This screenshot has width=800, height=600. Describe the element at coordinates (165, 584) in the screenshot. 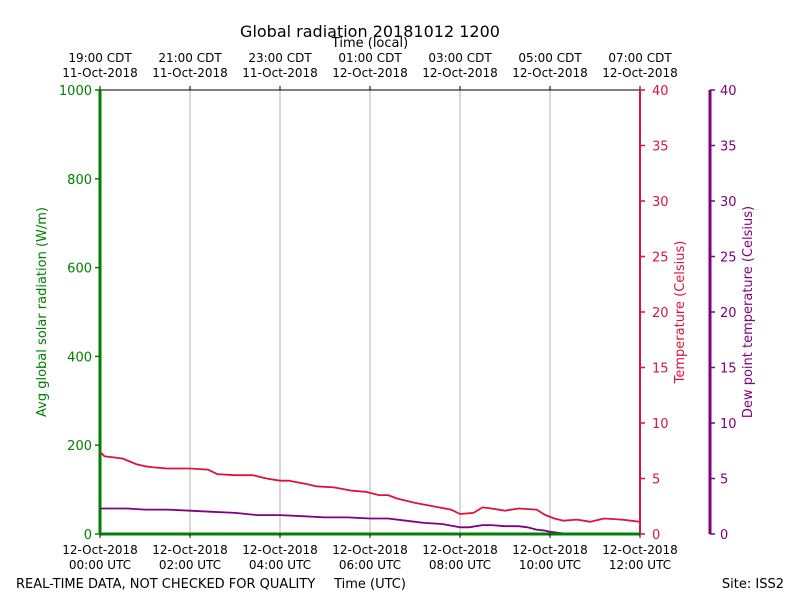

I see `quality-notice: REAL-TIME DATA, NOT CHECKED FOR QUALITY` at that location.